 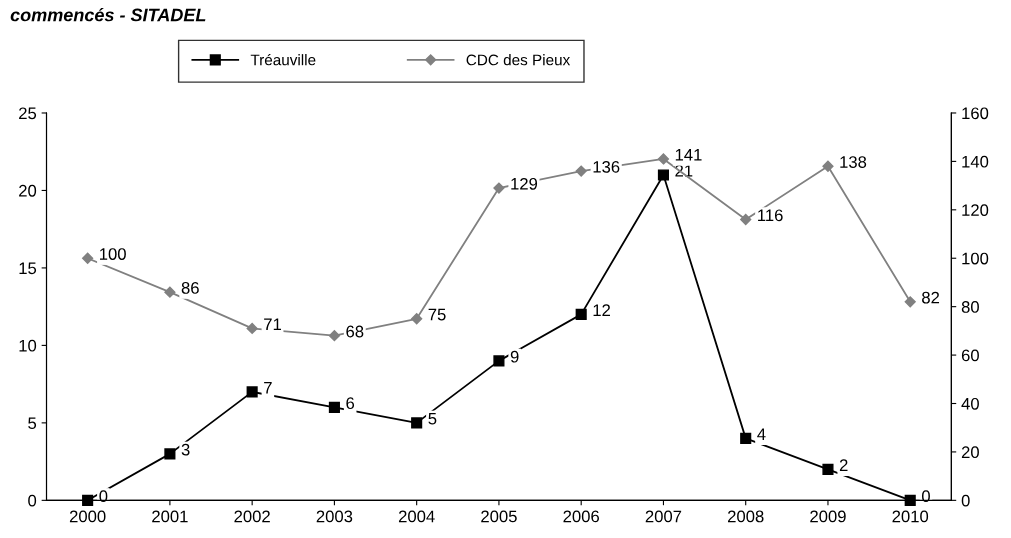 What do you see at coordinates (28, 113) in the screenshot?
I see `y-tick-label: 25` at bounding box center [28, 113].